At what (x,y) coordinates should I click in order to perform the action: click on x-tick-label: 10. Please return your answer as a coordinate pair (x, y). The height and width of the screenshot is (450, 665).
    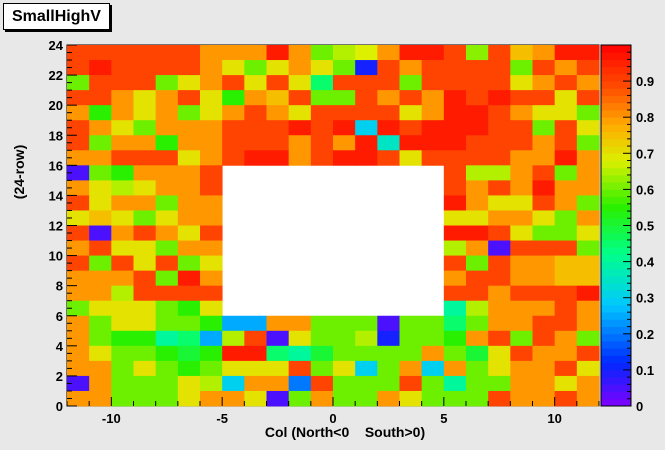
    Looking at the image, I should click on (554, 418).